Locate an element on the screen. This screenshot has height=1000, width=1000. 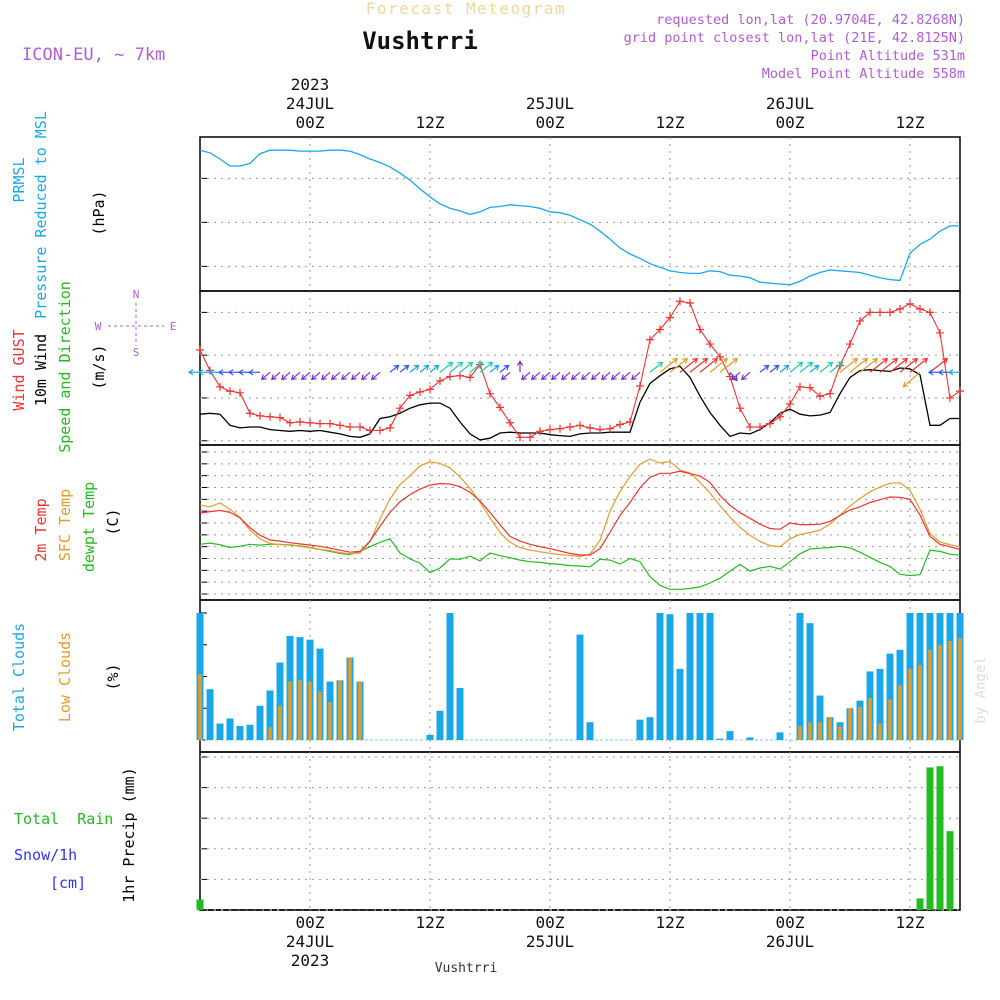
temperature-panel is located at coordinates (580, 522).